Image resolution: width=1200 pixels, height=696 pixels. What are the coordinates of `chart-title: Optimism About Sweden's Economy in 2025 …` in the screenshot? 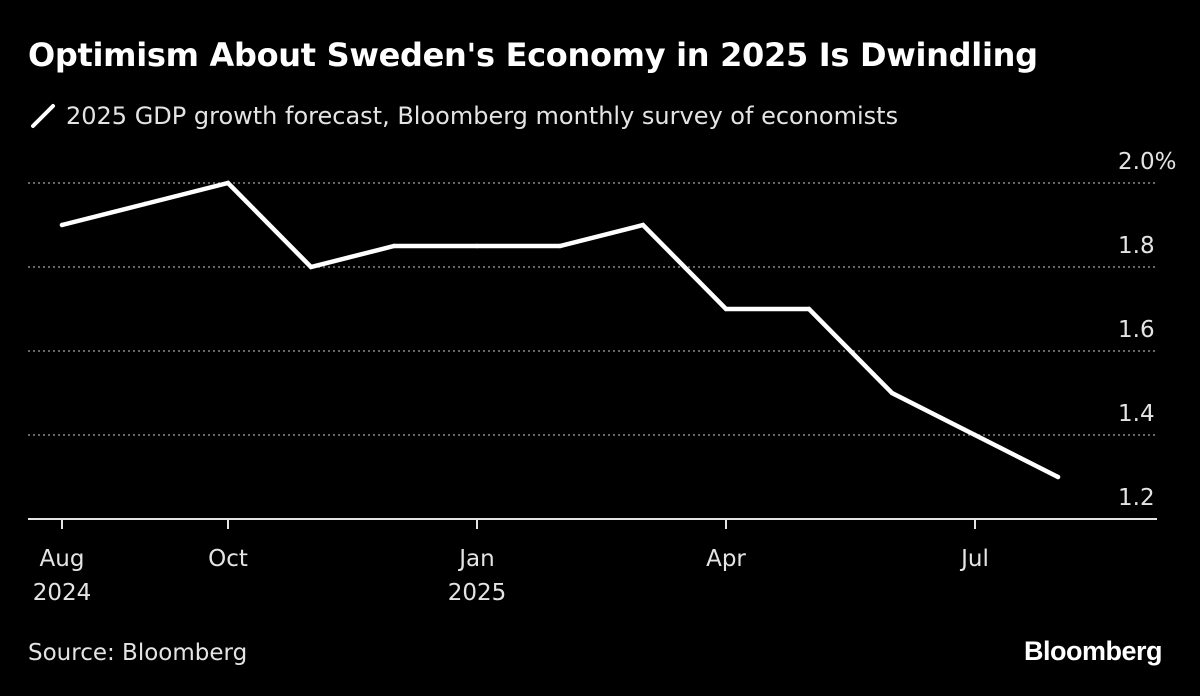 It's located at (533, 55).